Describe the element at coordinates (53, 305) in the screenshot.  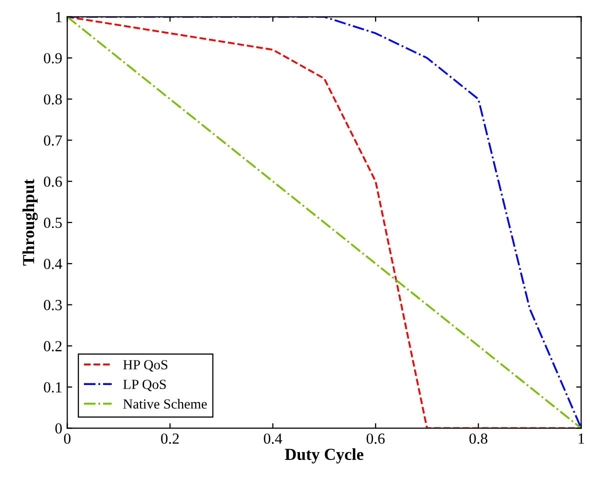
I see `y-tick-label: 0.3` at that location.